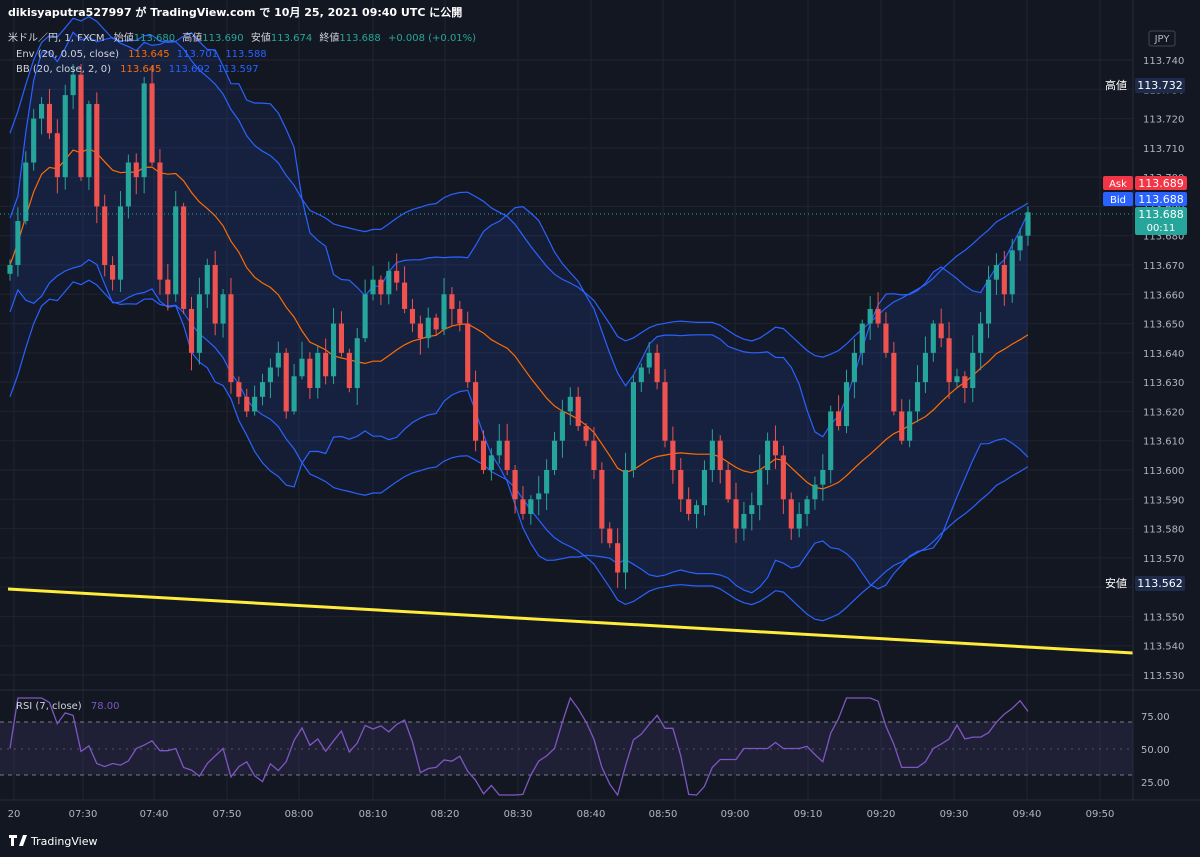 The width and height of the screenshot is (1200, 857). I want to click on rsi-legend: RSI (7, close) 78.00, so click(68, 706).